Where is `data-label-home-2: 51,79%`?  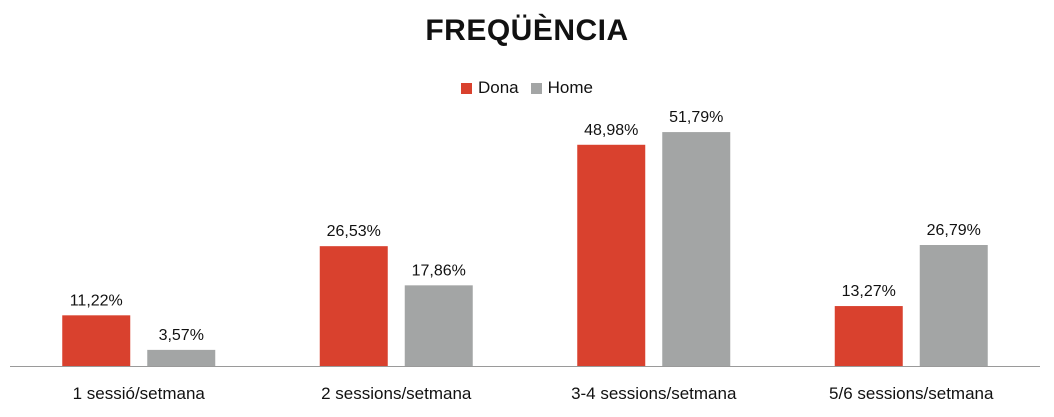 data-label-home-2: 51,79% is located at coordinates (696, 117).